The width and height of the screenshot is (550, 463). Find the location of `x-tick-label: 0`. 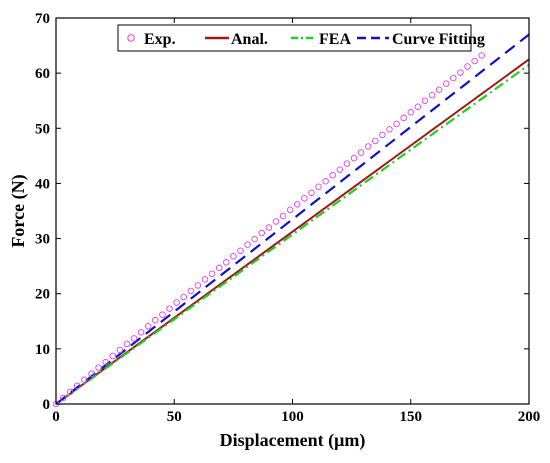

x-tick-label: 0 is located at coordinates (56, 417).